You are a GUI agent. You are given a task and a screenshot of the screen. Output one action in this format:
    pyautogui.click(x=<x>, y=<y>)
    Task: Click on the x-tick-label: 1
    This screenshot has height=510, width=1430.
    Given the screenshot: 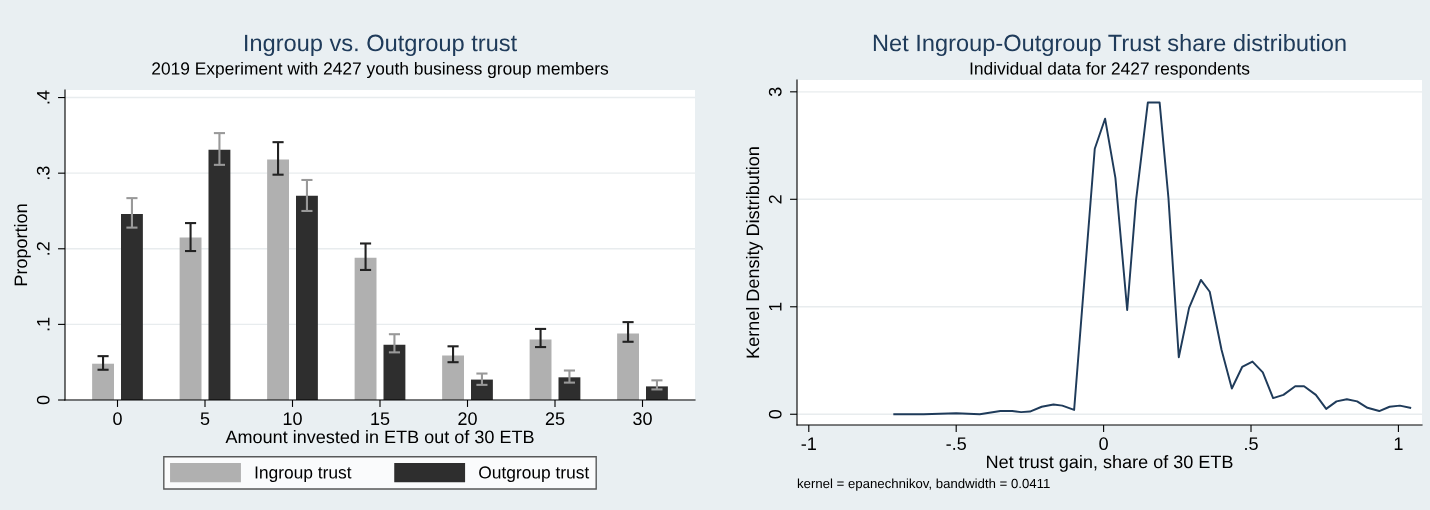 What is the action you would take?
    pyautogui.click(x=1398, y=443)
    